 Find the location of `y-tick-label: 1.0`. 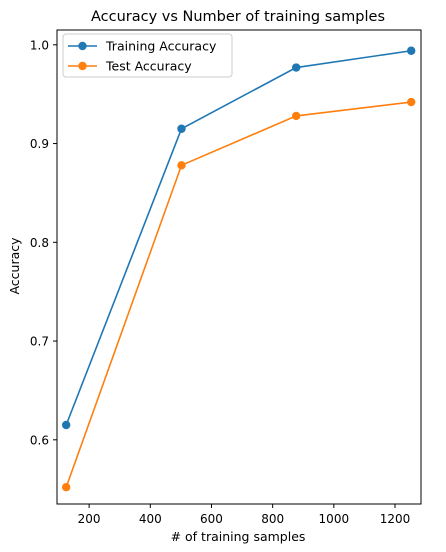

y-tick-label: 1.0 is located at coordinates (39, 45).